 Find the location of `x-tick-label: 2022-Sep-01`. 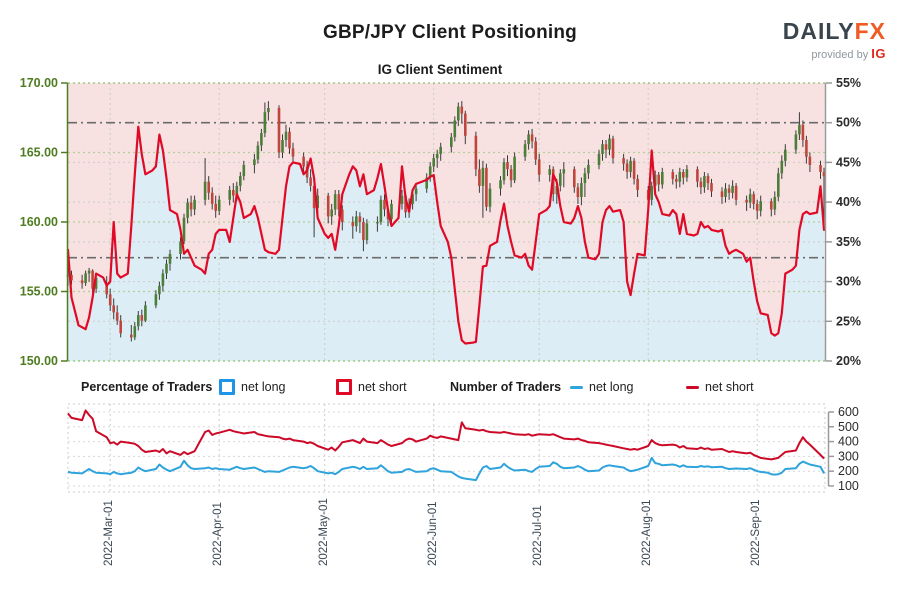

x-tick-label: 2022-Sep-01 is located at coordinates (756, 533).